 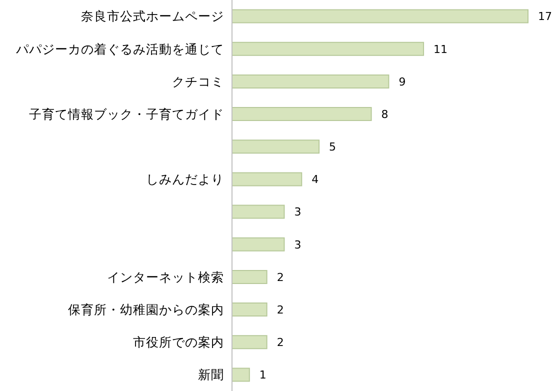 I want to click on data-label: 11, so click(x=441, y=49).